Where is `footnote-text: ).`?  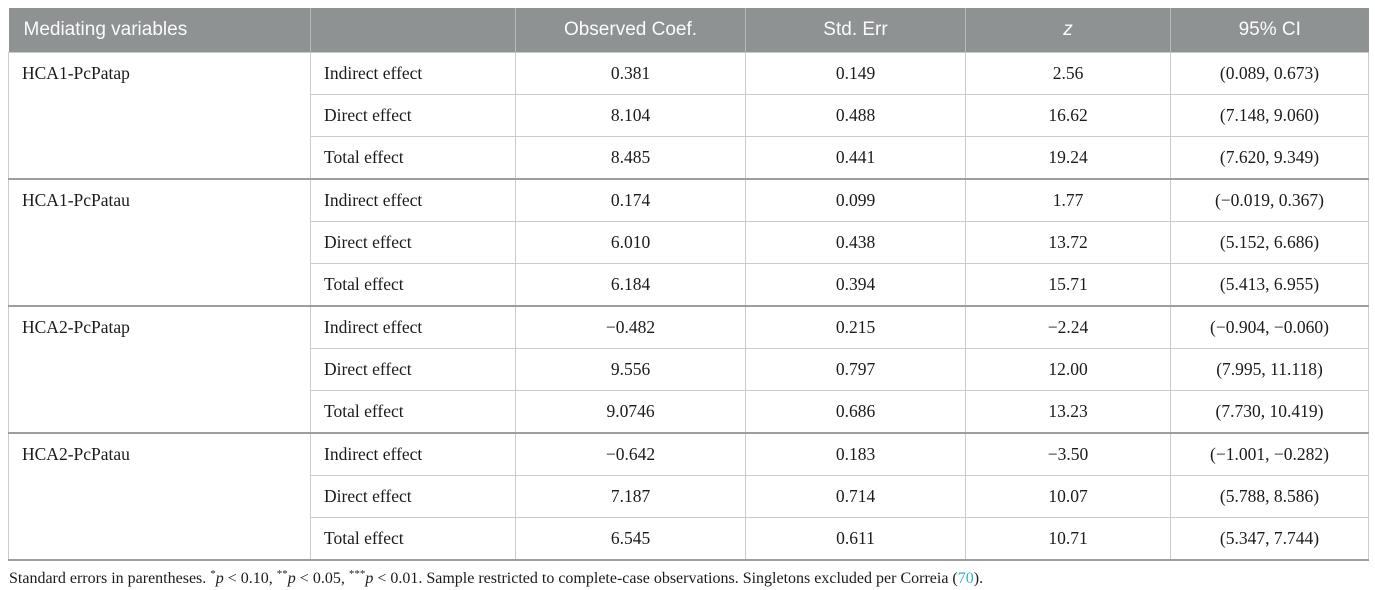
footnote-text: ). is located at coordinates (978, 578).